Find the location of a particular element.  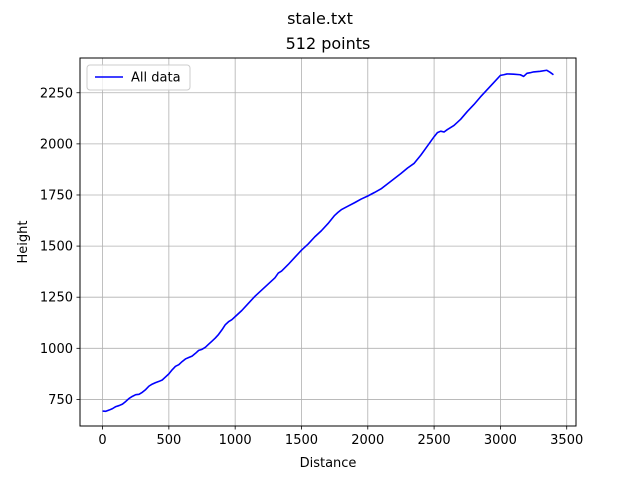

y-tick-label-2250: 2250 is located at coordinates (56, 93).